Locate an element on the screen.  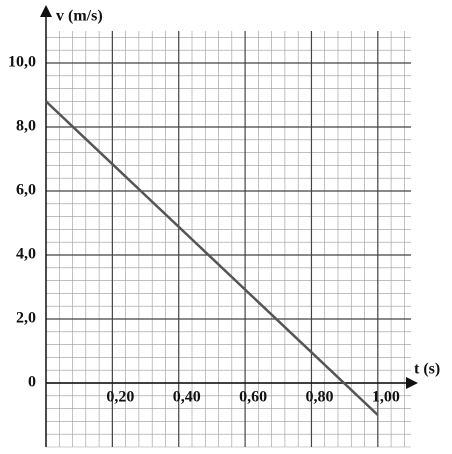
y-tick-label: 4,0 is located at coordinates (26, 254).